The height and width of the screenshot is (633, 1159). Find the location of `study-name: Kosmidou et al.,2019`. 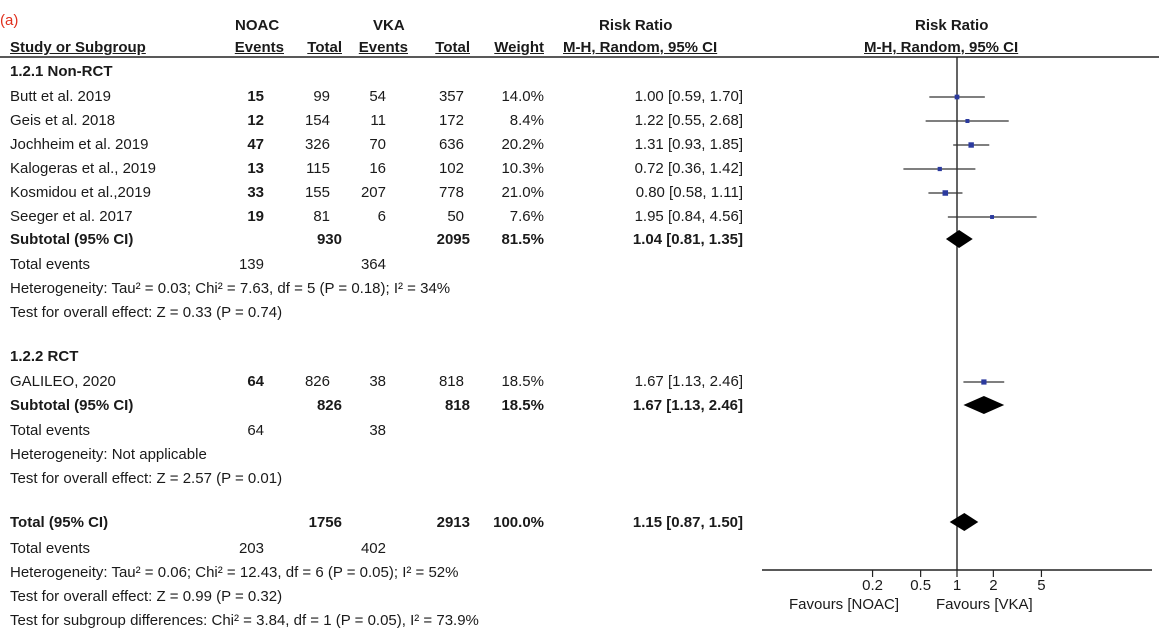

study-name: Kosmidou et al.,2019 is located at coordinates (80, 192).